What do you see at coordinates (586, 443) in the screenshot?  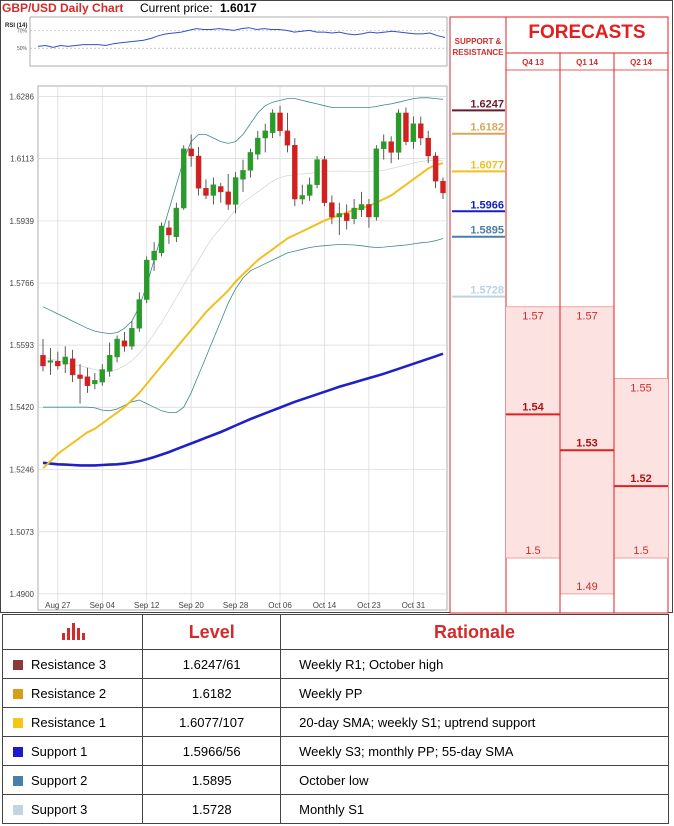 I see `forecast-median-label: 1.53` at bounding box center [586, 443].